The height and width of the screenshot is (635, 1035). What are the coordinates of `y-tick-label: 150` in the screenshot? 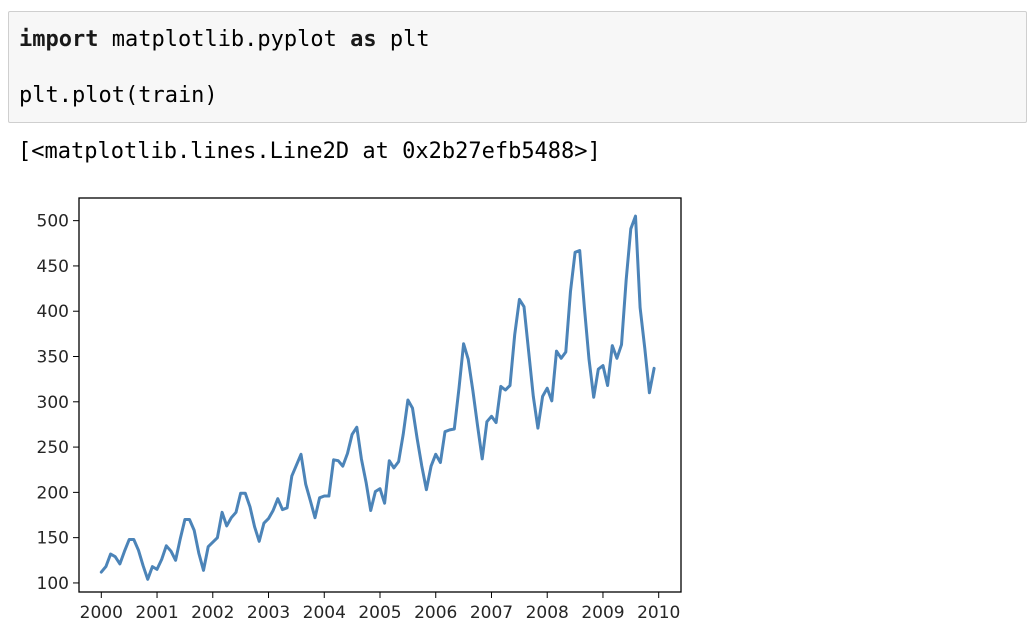 It's located at (53, 539).